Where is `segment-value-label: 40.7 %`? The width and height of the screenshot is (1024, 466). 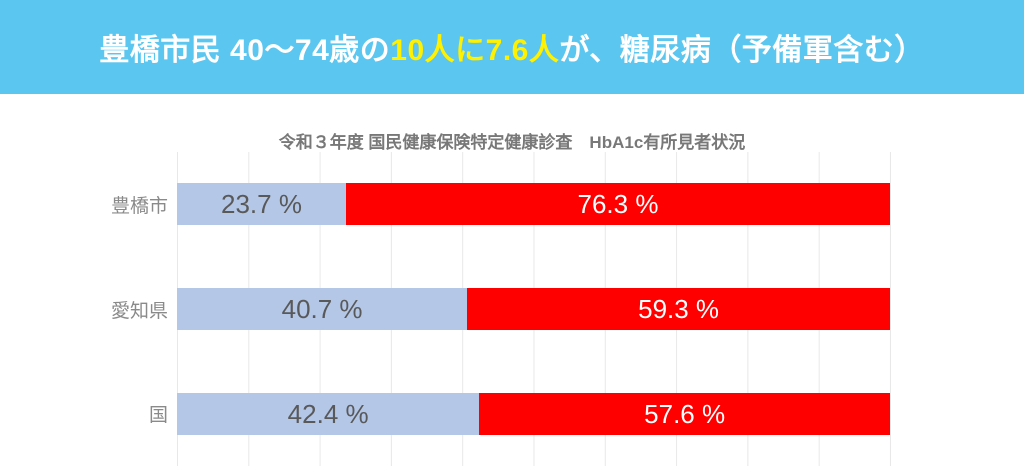
segment-value-label: 40.7 % is located at coordinates (322, 309).